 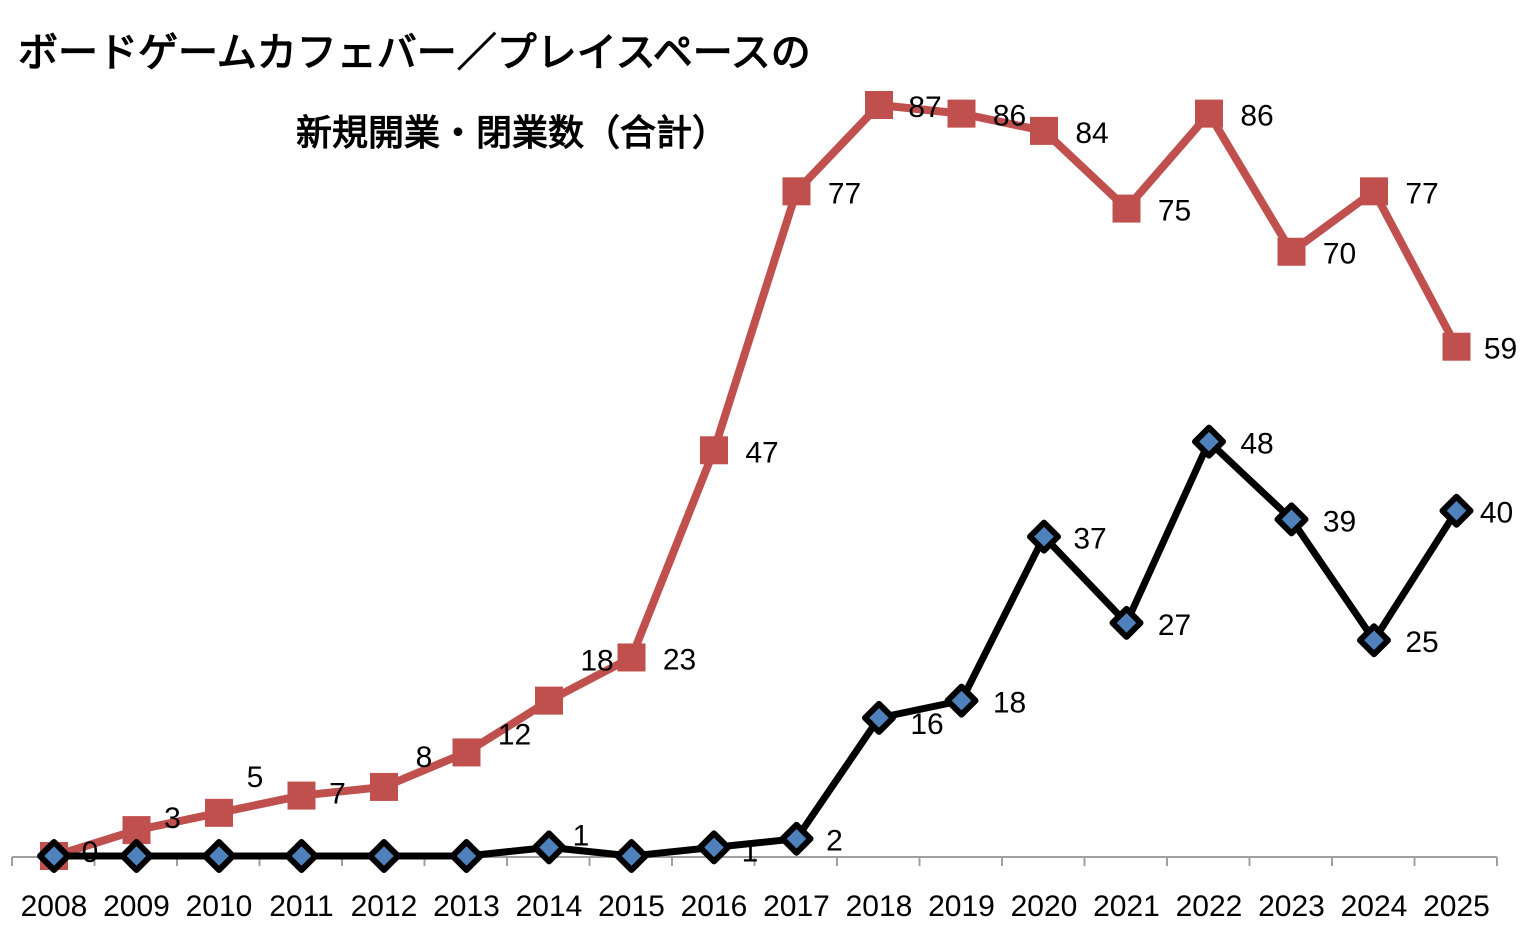 I want to click on x-tick-label: 2010, so click(x=219, y=906).